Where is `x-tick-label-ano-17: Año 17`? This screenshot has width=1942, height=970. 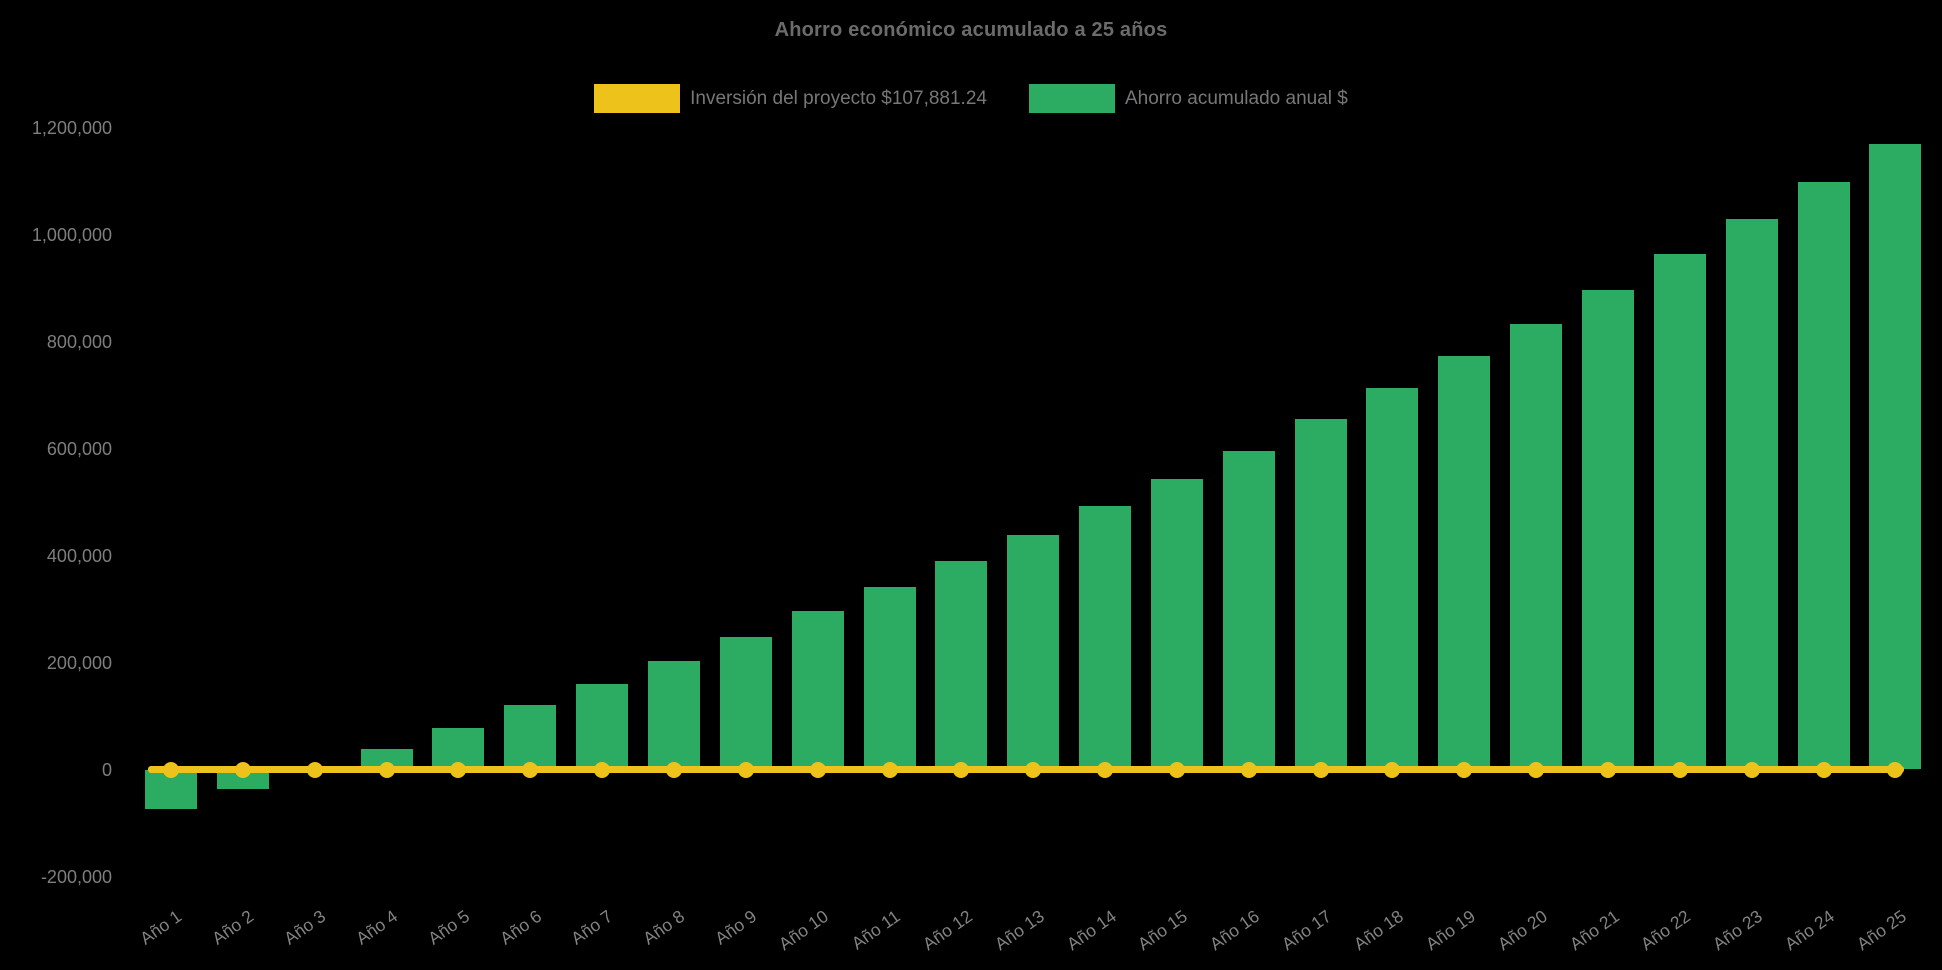 x-tick-label-ano-17: Año 17 is located at coordinates (1307, 930).